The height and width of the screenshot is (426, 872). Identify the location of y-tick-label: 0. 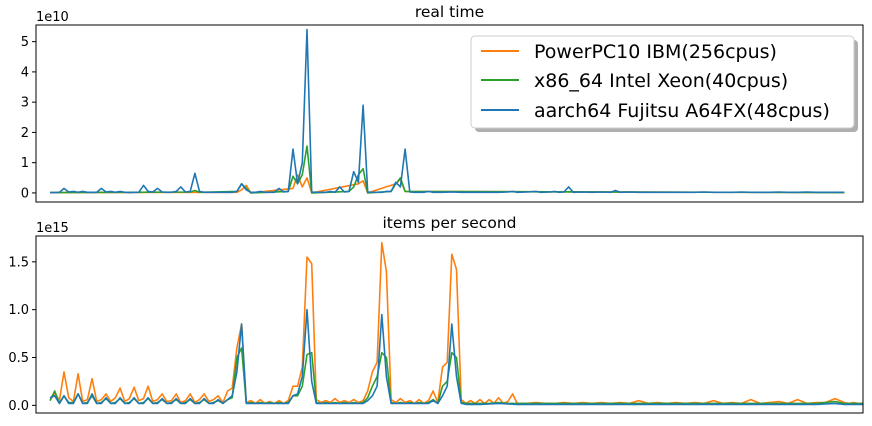
(25, 193).